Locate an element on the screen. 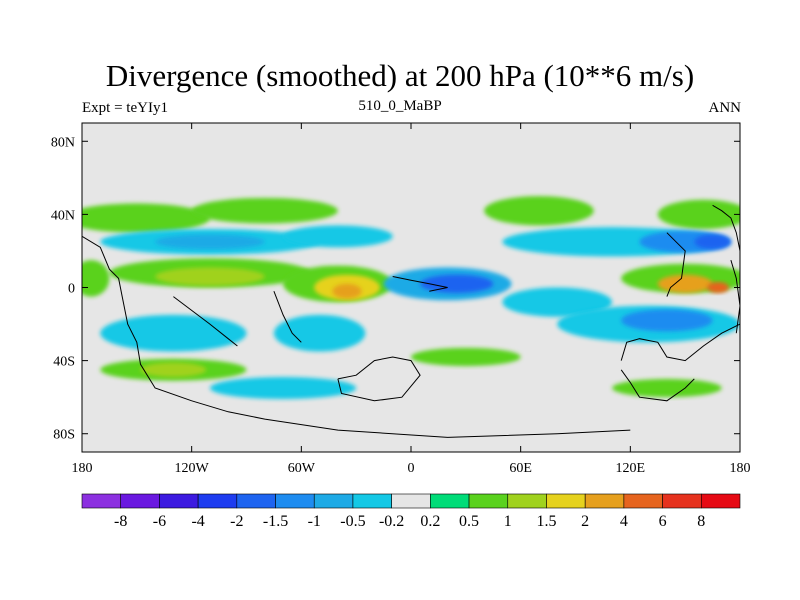 The image size is (800, 600). colorbar-label: -0.2 is located at coordinates (391, 521).